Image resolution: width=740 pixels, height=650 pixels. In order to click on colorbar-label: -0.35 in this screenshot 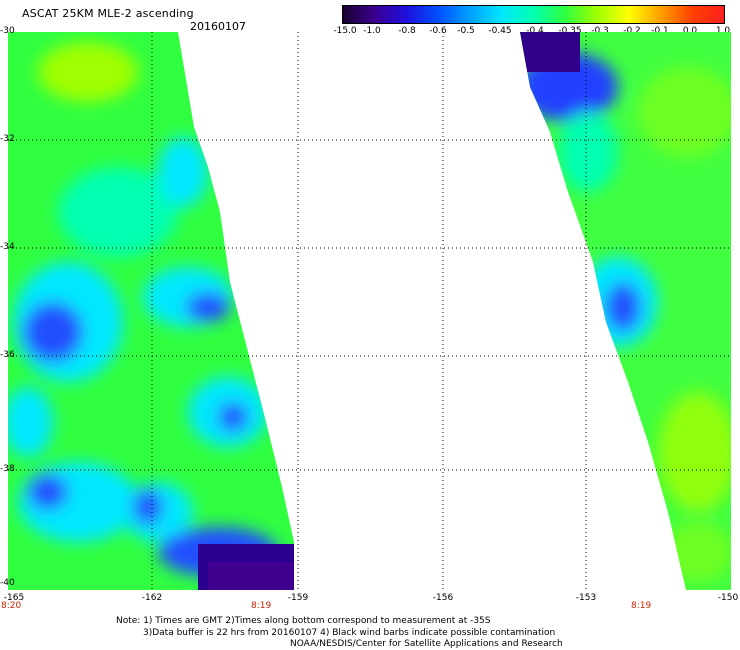, I will do `click(570, 31)`.